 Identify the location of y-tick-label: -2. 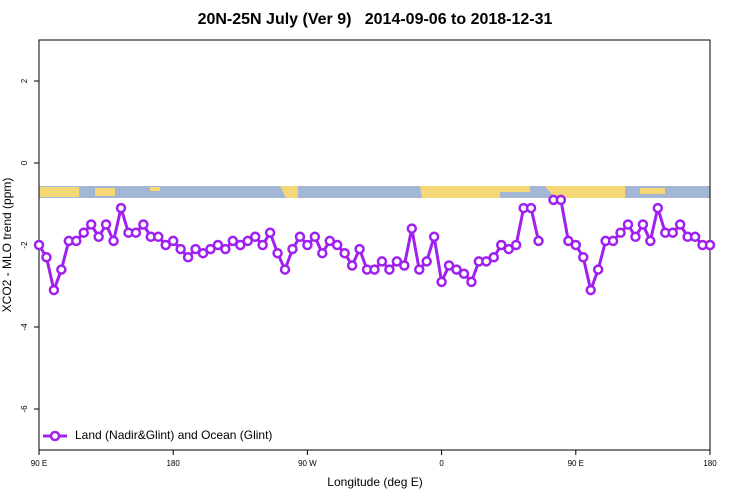
(24, 245).